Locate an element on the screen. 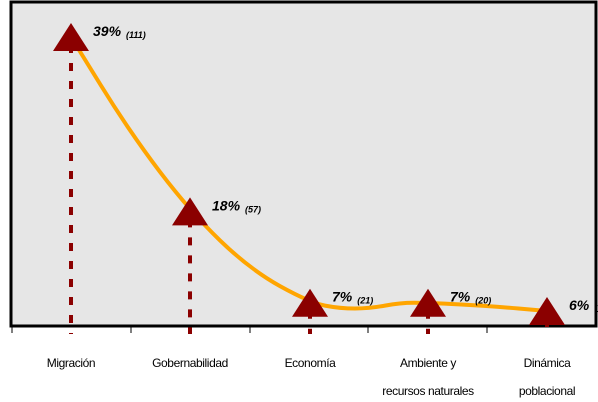  count-label-1: (57) is located at coordinates (253, 209).